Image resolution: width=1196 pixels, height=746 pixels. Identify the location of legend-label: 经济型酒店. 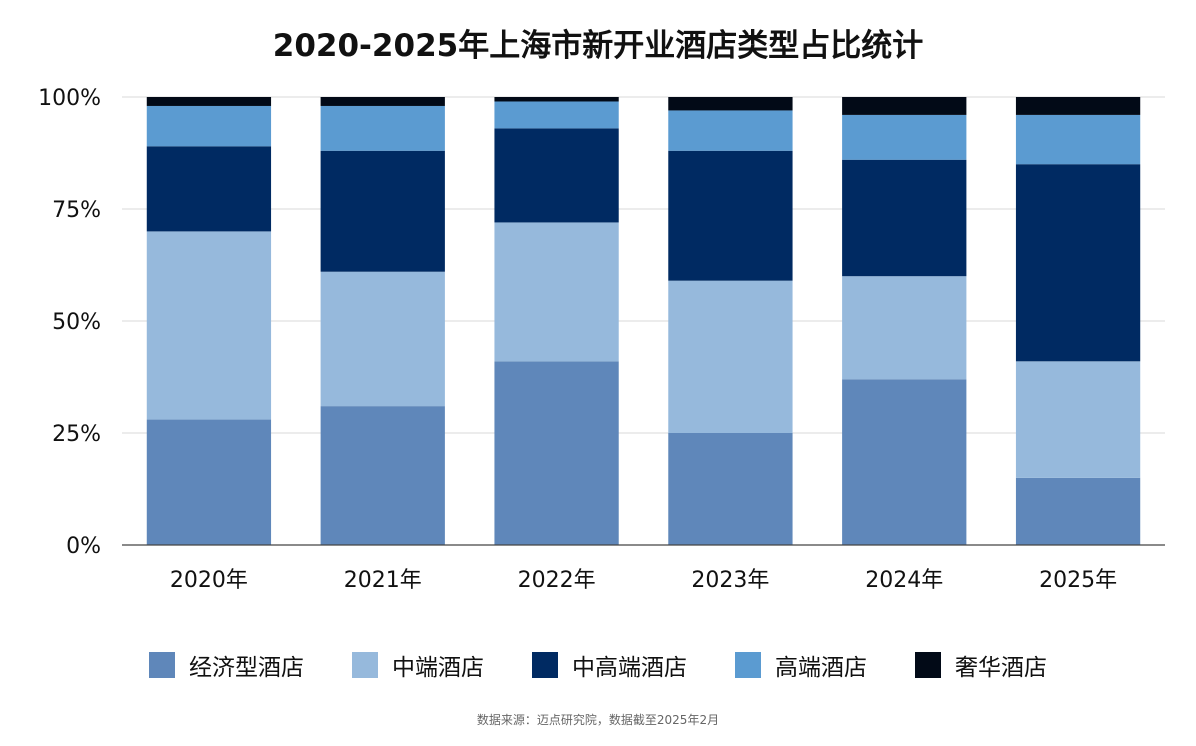
(246, 668).